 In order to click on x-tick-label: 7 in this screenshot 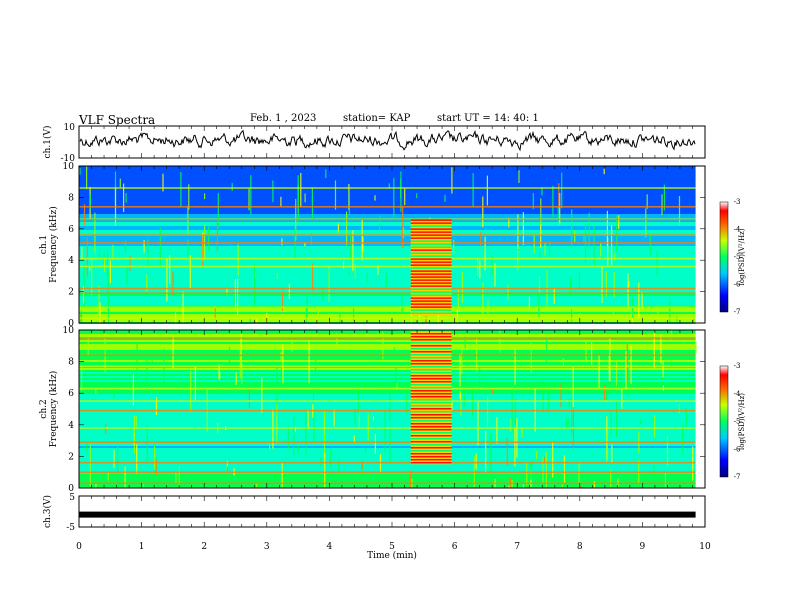, I will do `click(517, 547)`.